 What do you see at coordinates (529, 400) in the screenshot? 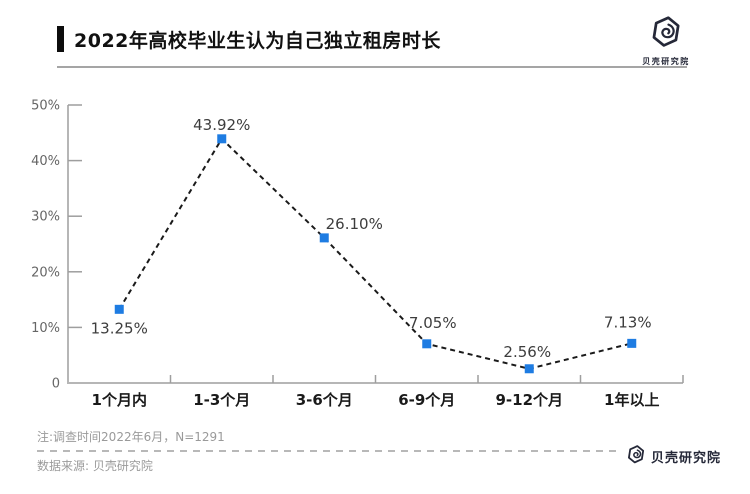
I see `x-axis-category-label: 9-12个月` at bounding box center [529, 400].